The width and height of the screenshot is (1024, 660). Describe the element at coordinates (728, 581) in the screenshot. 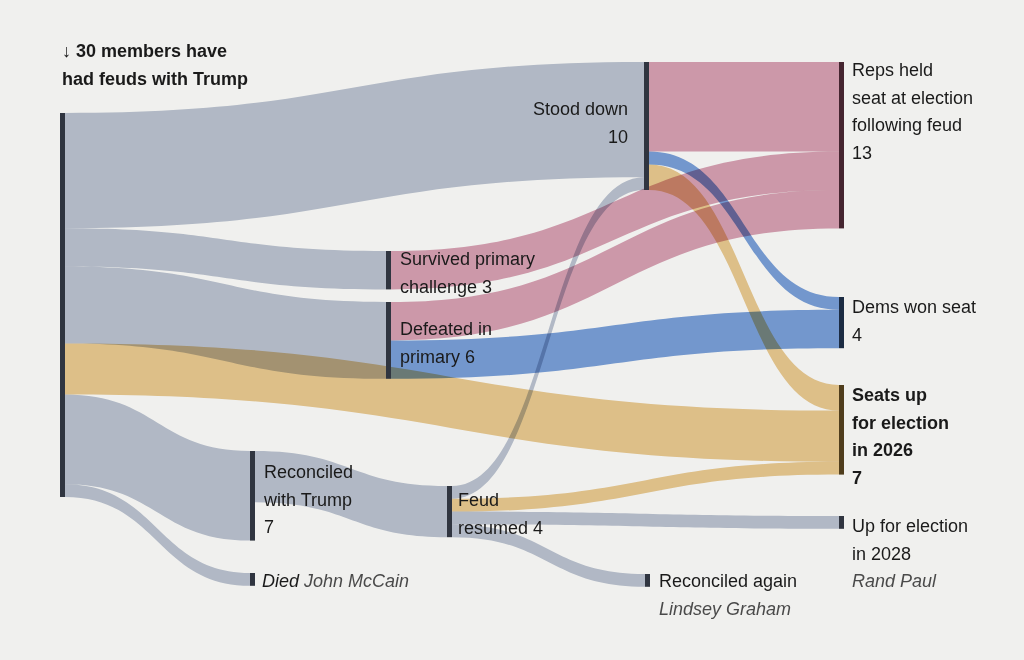

I see `category-label: Reconciled again` at that location.